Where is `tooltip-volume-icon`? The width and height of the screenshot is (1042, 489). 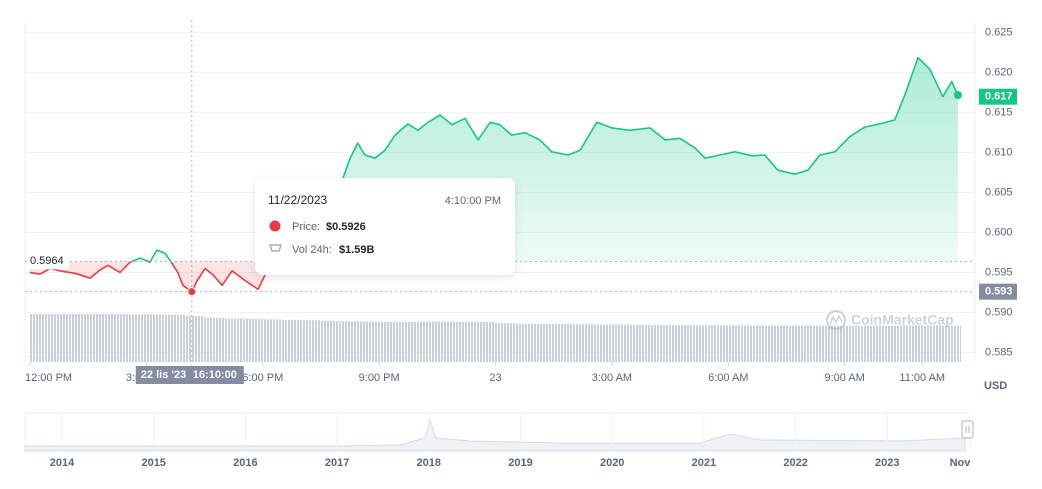 tooltip-volume-icon is located at coordinates (275, 248).